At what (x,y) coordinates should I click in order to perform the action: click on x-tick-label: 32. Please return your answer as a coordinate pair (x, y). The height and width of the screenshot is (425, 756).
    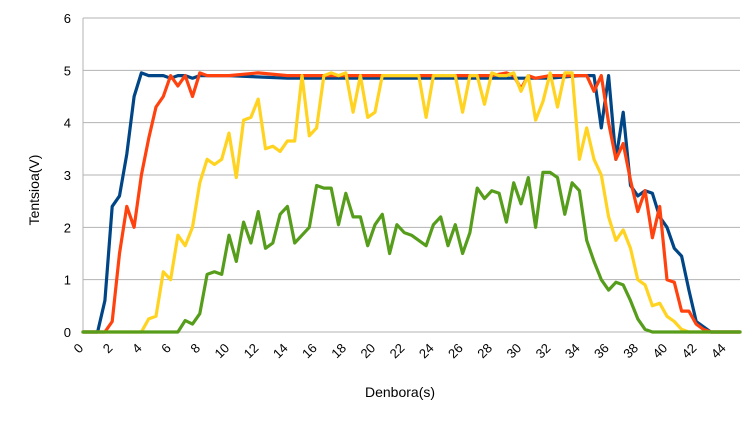
    Looking at the image, I should click on (543, 350).